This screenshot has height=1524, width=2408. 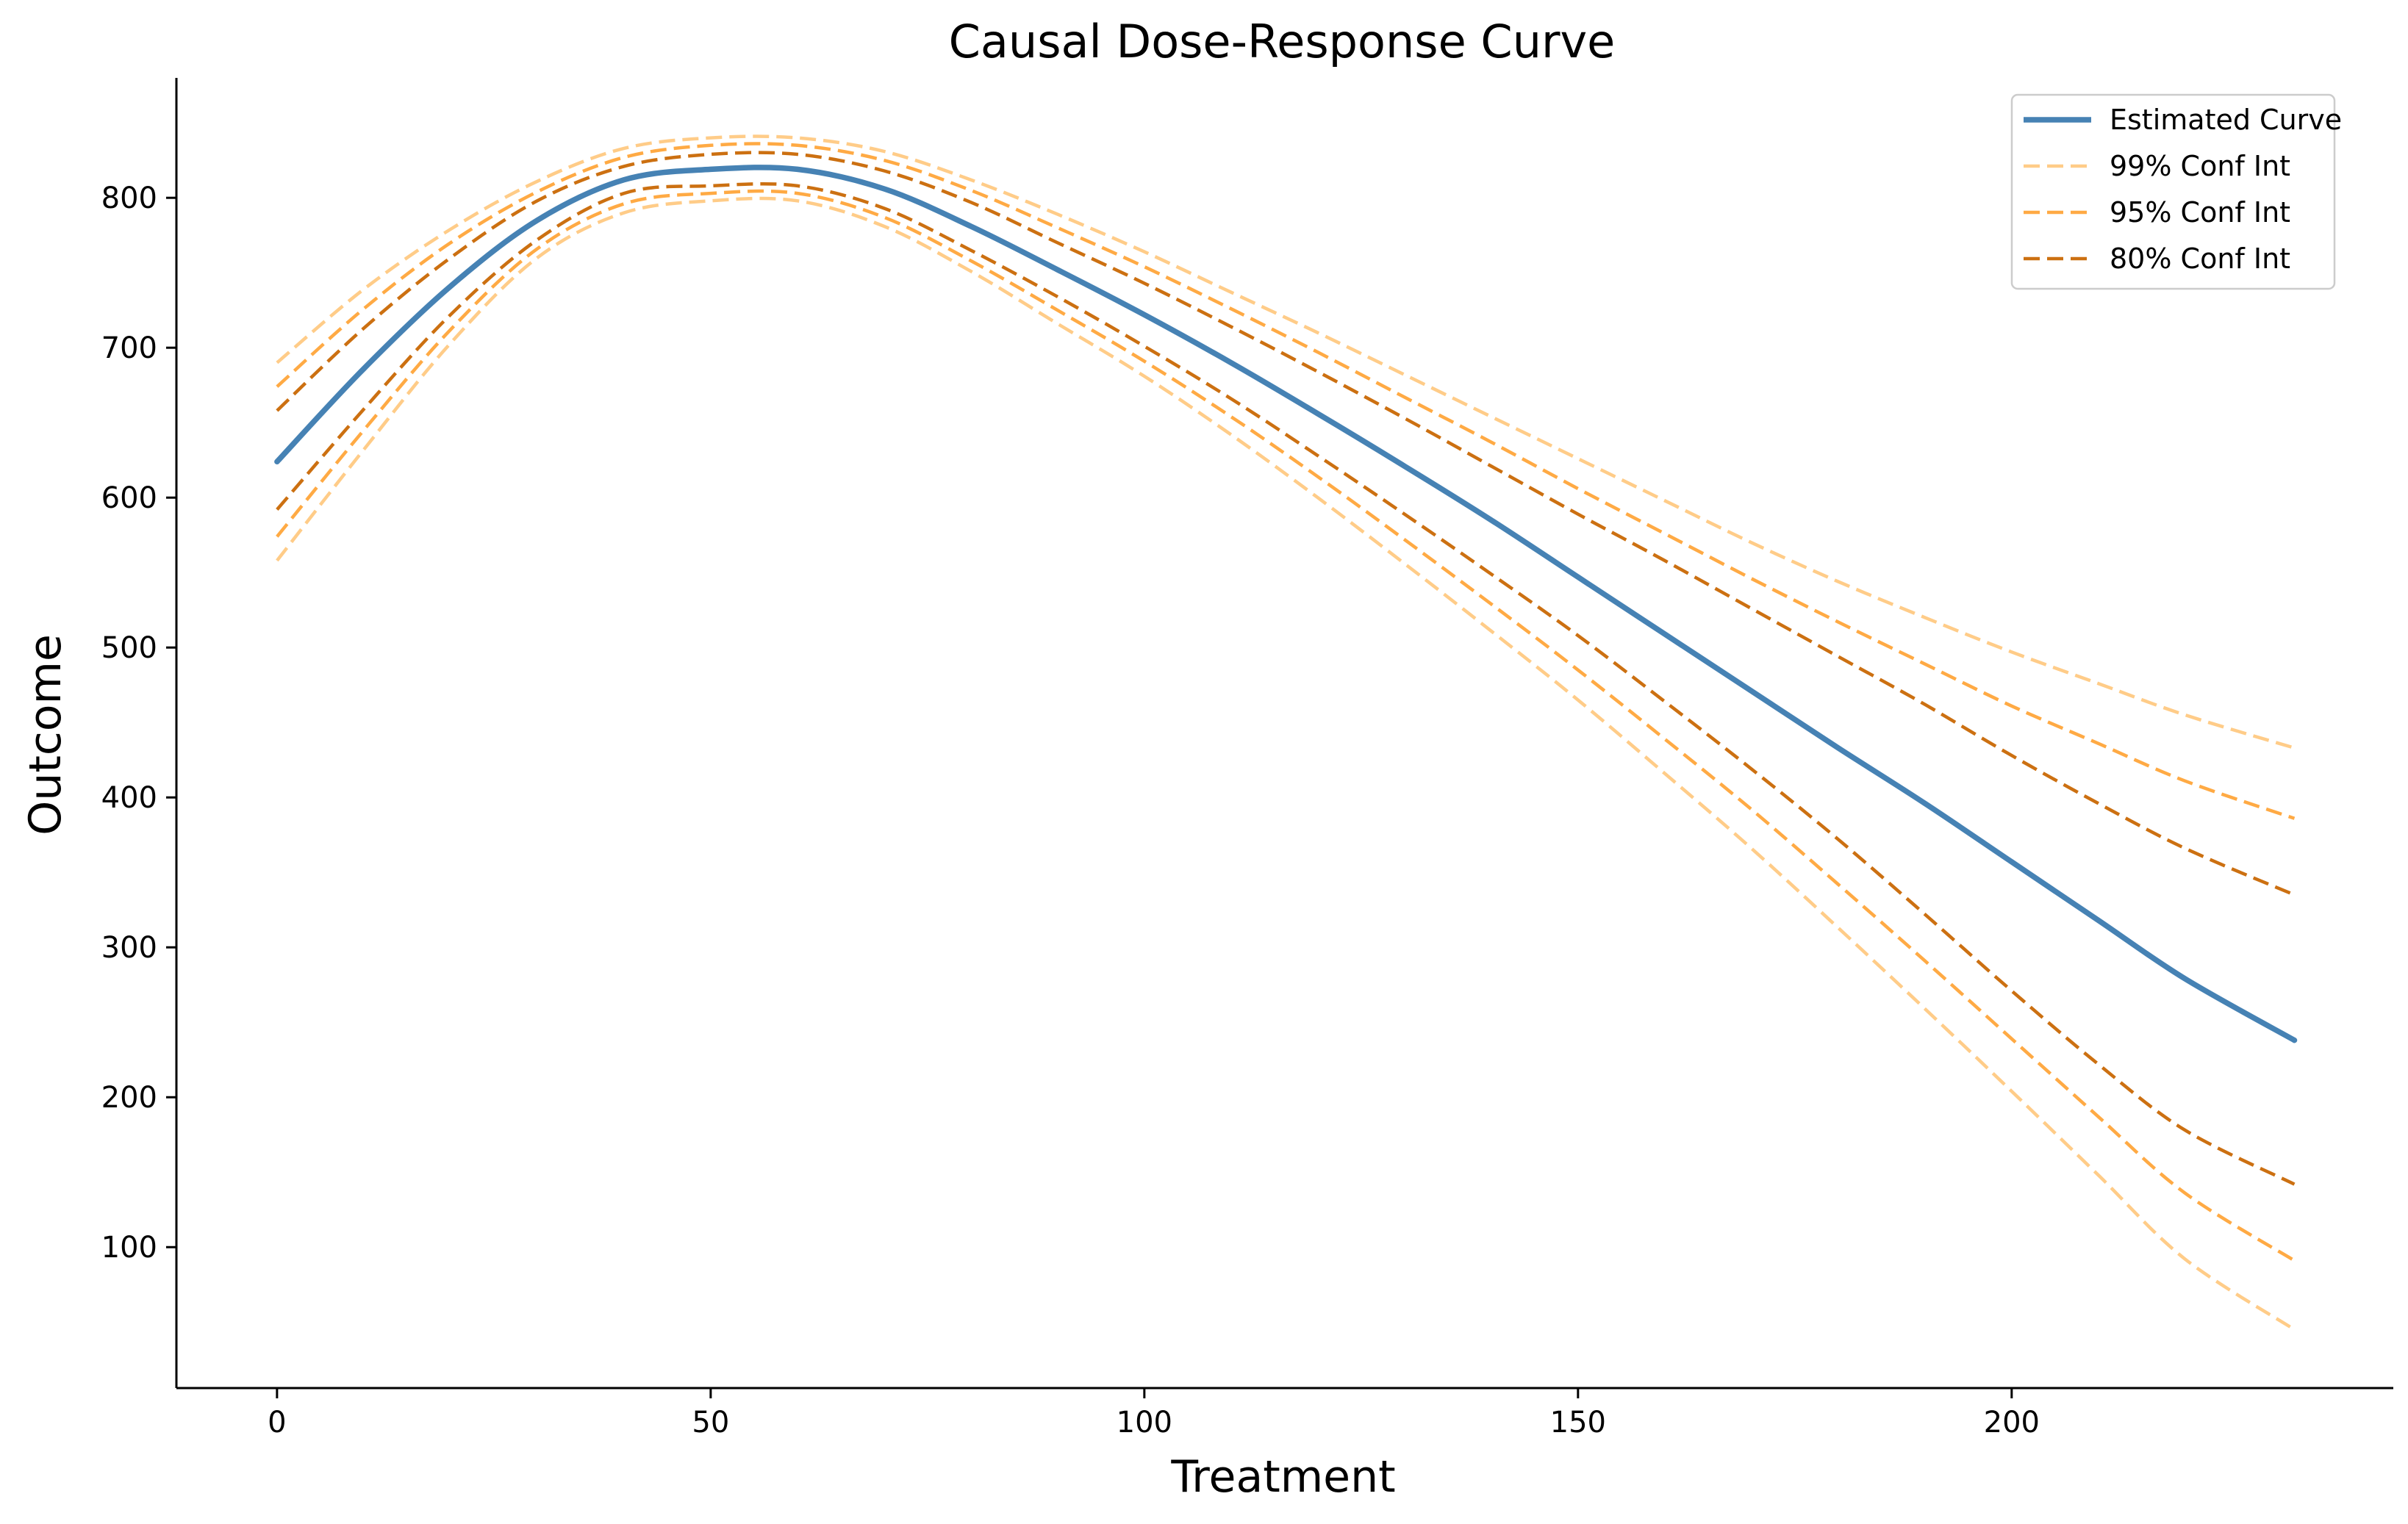 I want to click on x-tick-label: 100, so click(x=1144, y=1423).